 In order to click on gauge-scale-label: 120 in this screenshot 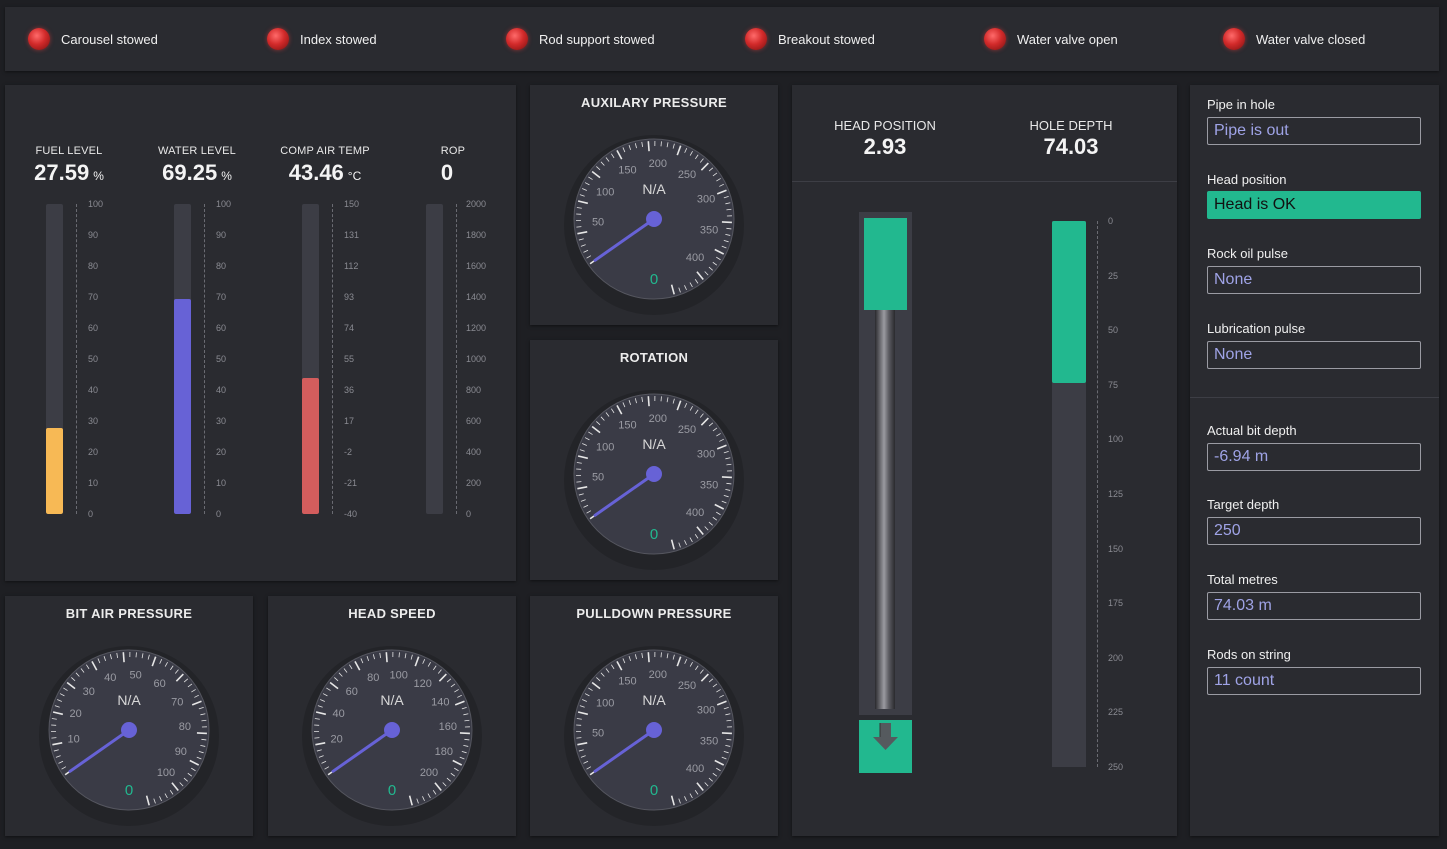, I will do `click(422, 684)`.